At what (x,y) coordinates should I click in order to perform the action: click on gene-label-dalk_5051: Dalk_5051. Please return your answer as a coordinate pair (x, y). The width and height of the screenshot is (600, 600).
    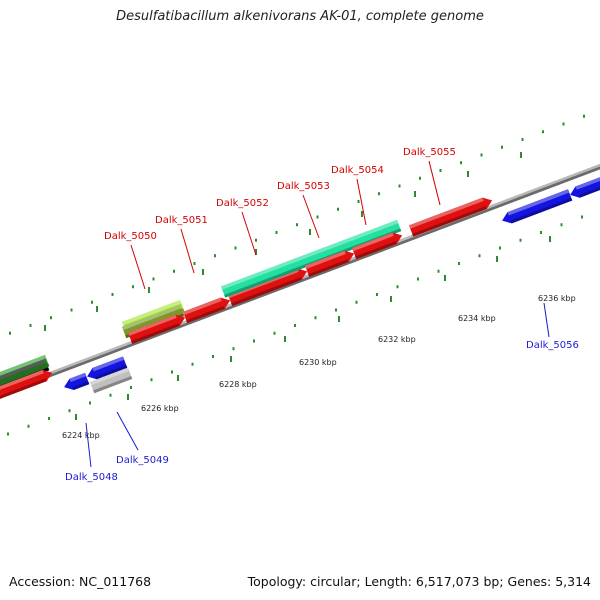
    Looking at the image, I should click on (181, 220).